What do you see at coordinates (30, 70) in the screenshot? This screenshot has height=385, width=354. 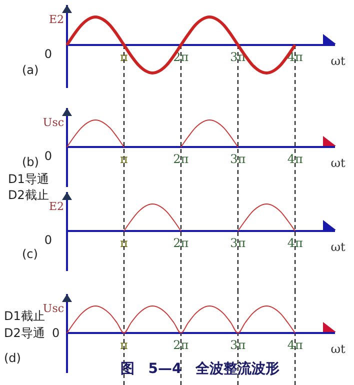 I see `text: (a)` at bounding box center [30, 70].